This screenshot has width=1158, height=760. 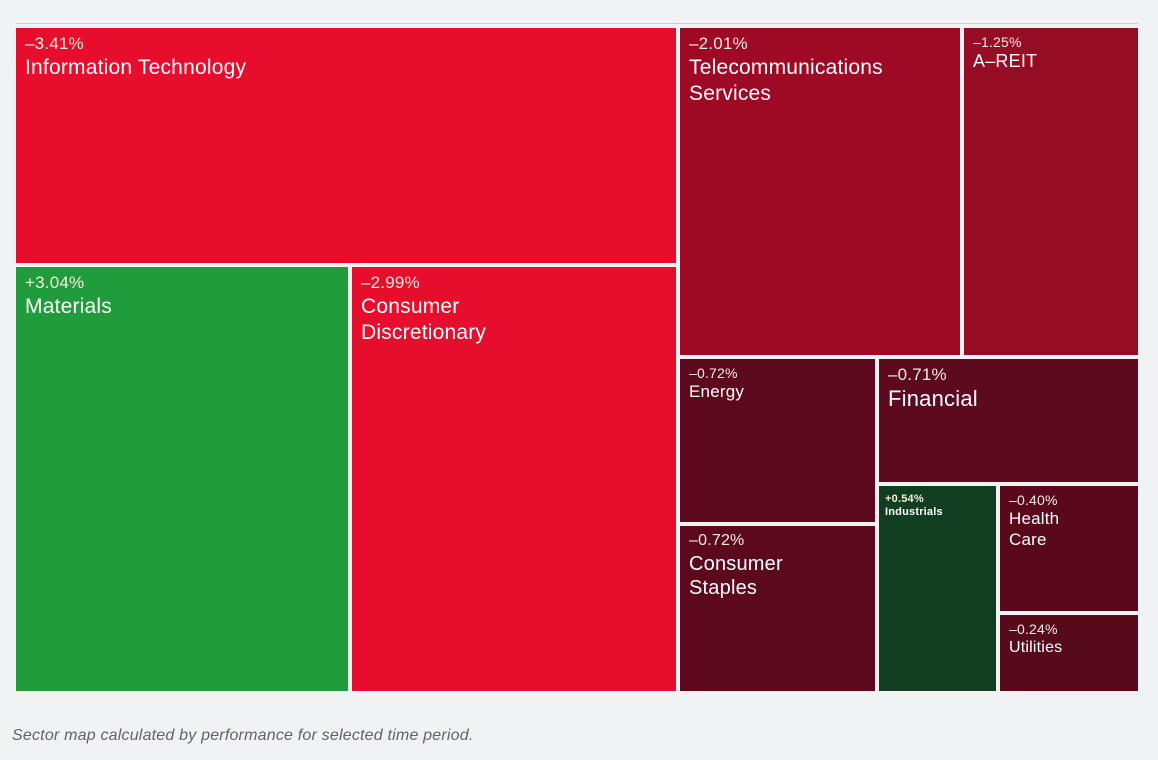 I want to click on sector-name: Consumer Staples, so click(x=736, y=576).